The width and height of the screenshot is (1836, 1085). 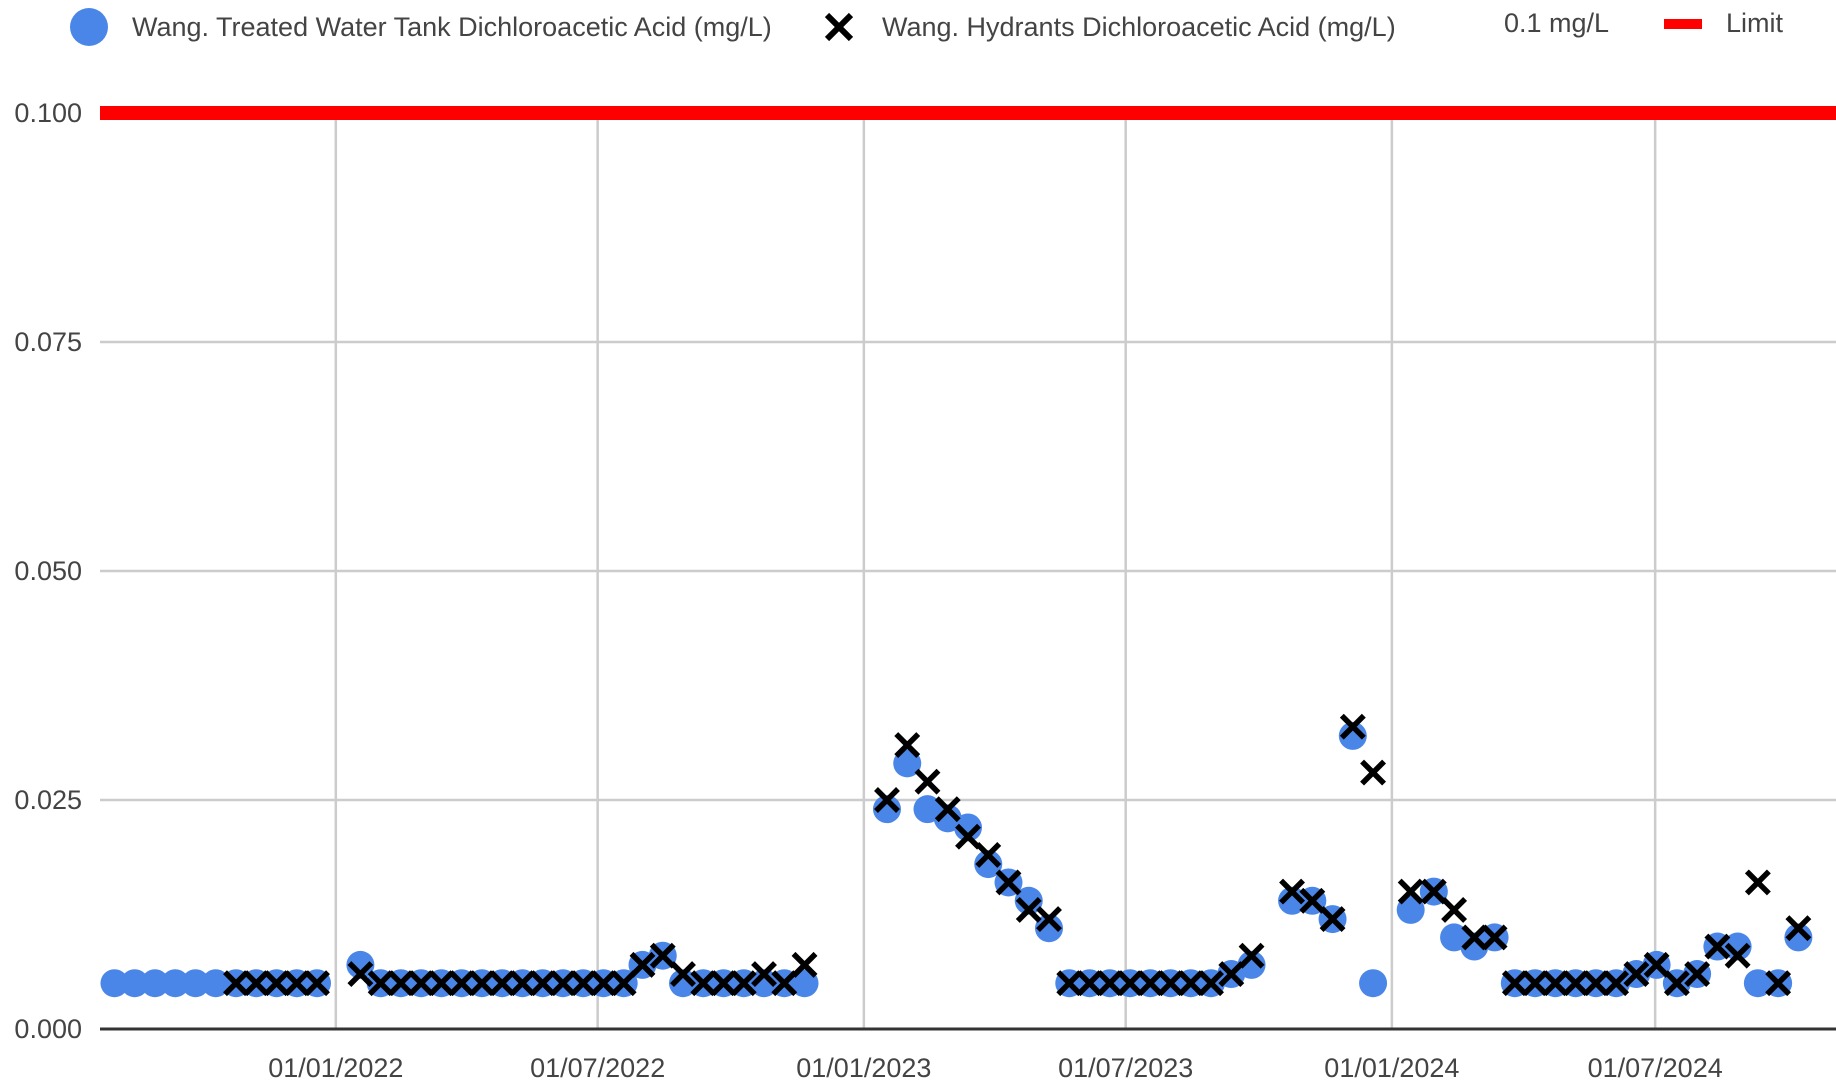 I want to click on x-tick-label: 01/07/2023, so click(x=1125, y=1068).